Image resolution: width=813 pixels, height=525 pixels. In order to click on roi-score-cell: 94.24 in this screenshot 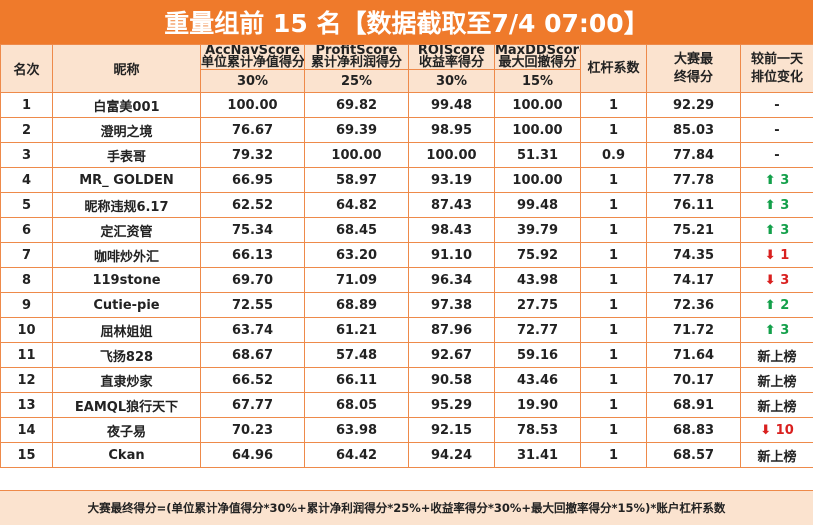, I will do `click(452, 455)`.